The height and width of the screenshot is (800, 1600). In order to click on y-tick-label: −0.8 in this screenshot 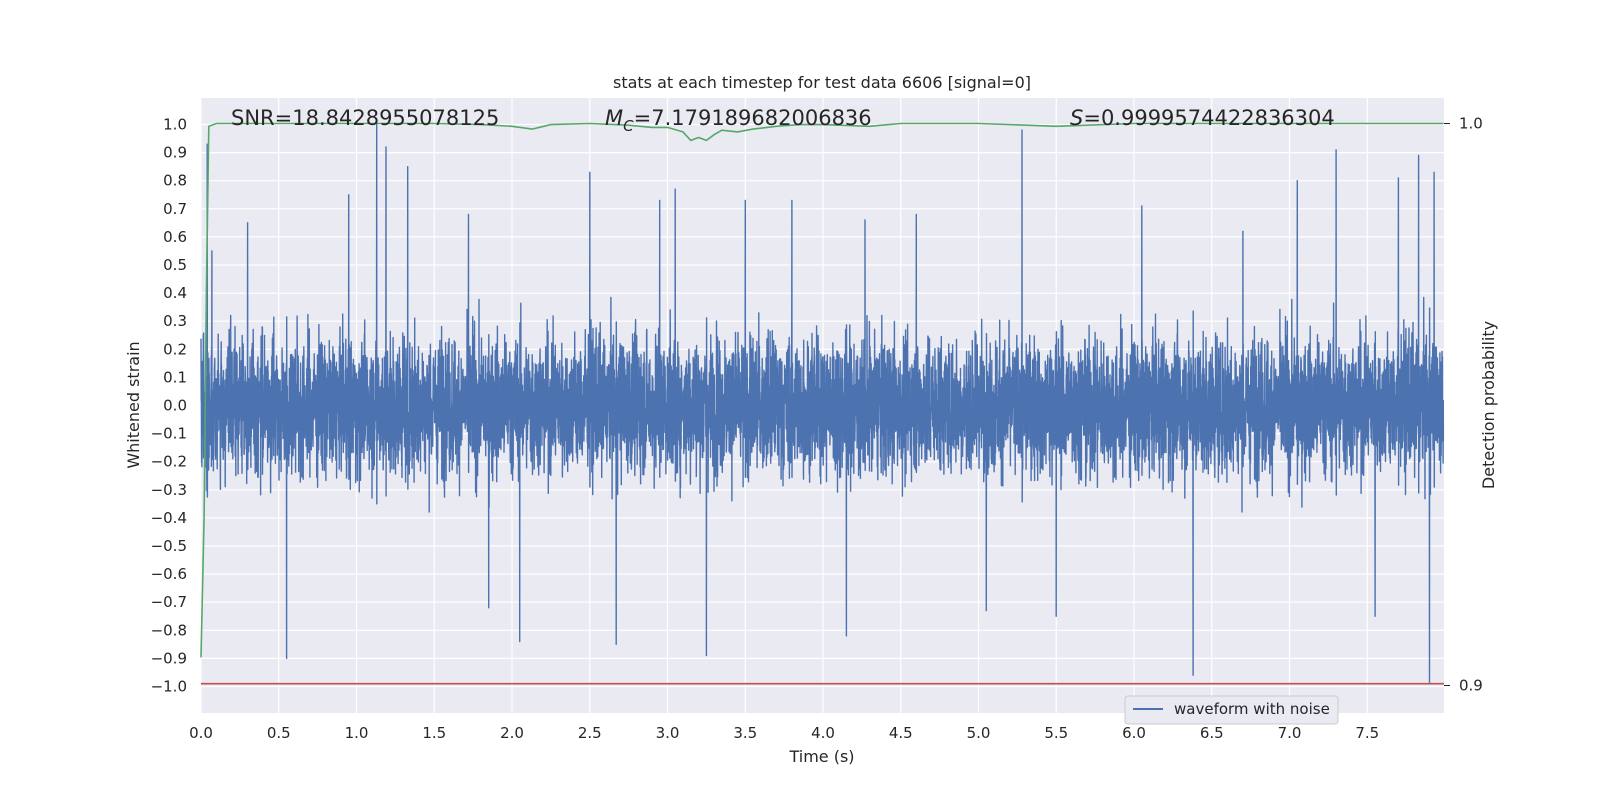, I will do `click(169, 630)`.